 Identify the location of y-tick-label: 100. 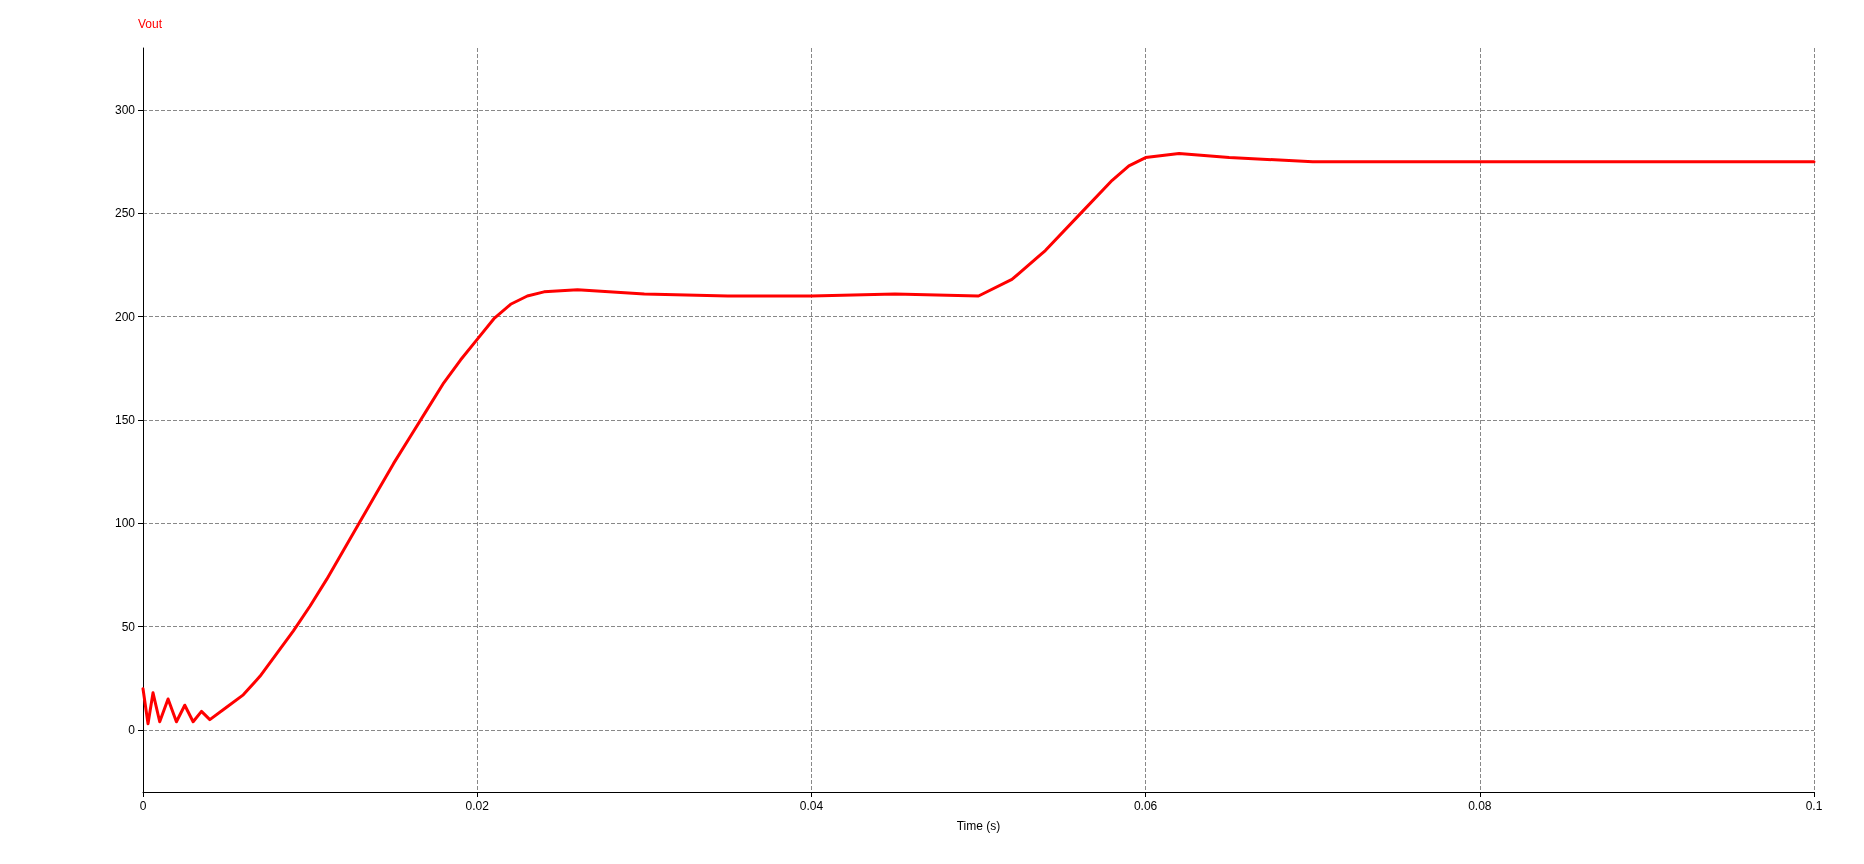
(125, 523).